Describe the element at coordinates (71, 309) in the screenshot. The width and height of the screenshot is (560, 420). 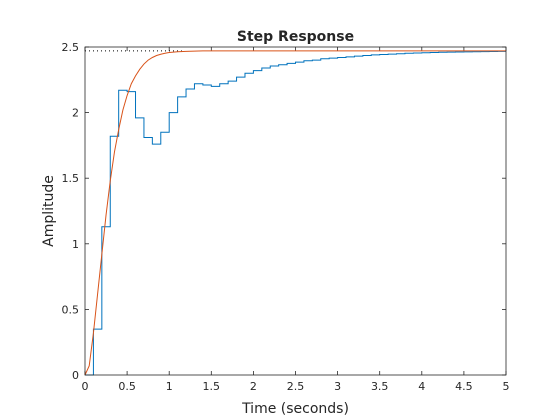
I see `y-tick-label: 0.5` at that location.